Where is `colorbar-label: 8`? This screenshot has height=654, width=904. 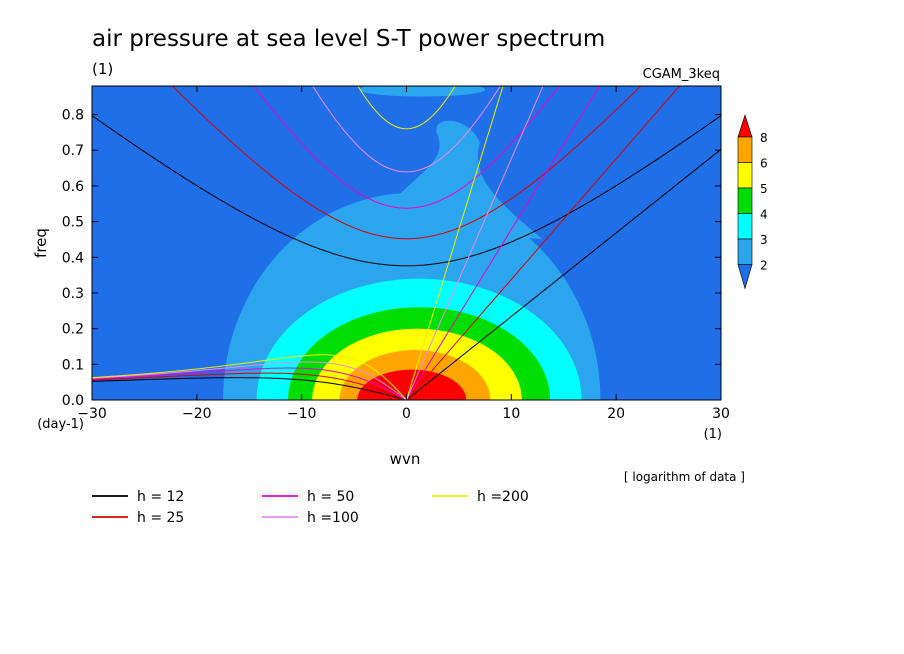 colorbar-label: 8 is located at coordinates (764, 138).